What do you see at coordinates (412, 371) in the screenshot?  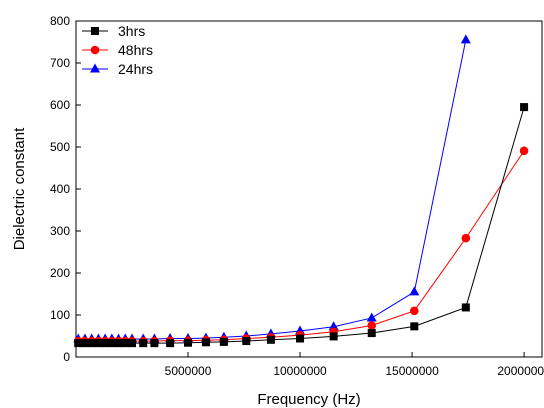 I see `x-tick-label: 15000000` at bounding box center [412, 371].